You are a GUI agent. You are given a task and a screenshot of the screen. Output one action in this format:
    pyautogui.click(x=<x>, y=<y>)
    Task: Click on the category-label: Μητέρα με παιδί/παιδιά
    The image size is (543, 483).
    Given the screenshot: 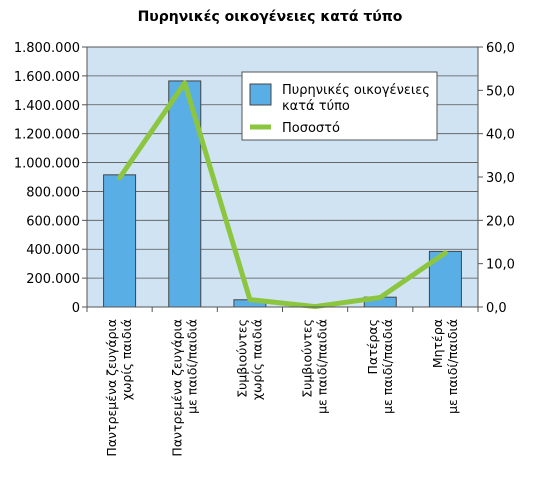 What is the action you would take?
    pyautogui.click(x=445, y=366)
    